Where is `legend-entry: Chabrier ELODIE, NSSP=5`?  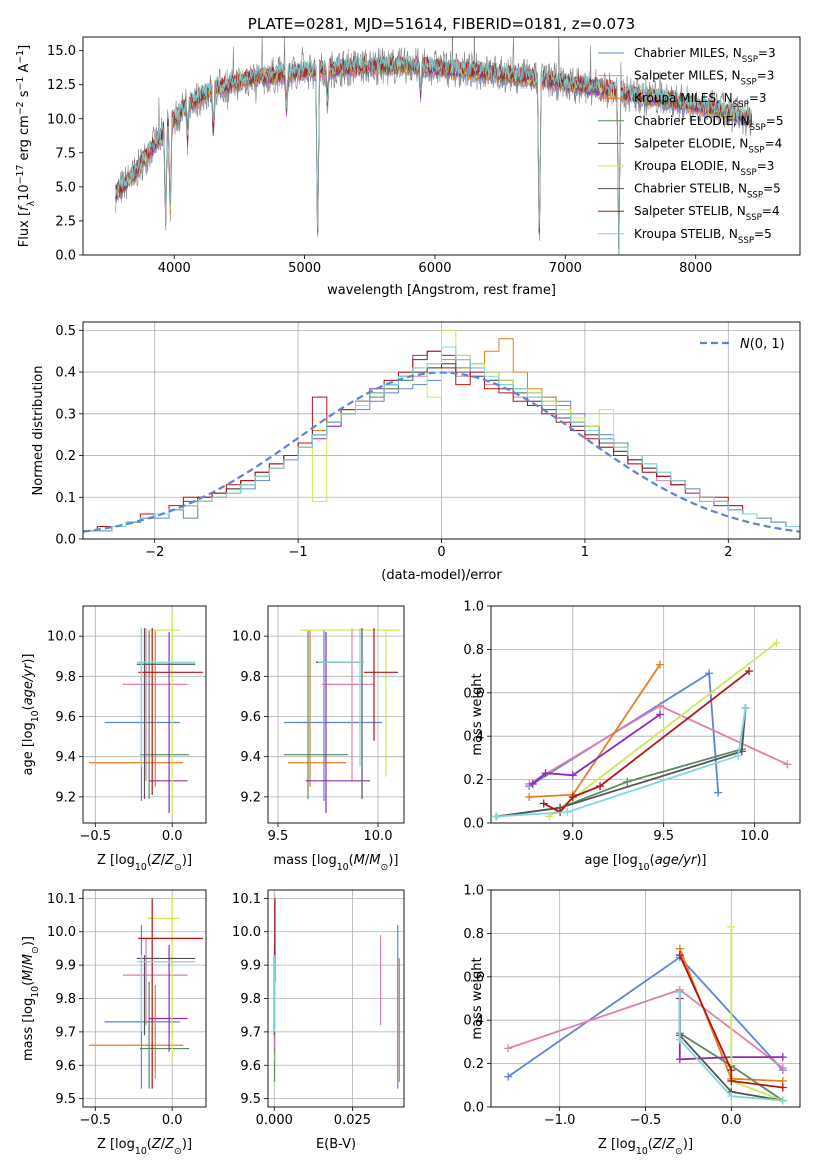
legend-entry: Chabrier ELODIE, NSSP=5 is located at coordinates (708, 123).